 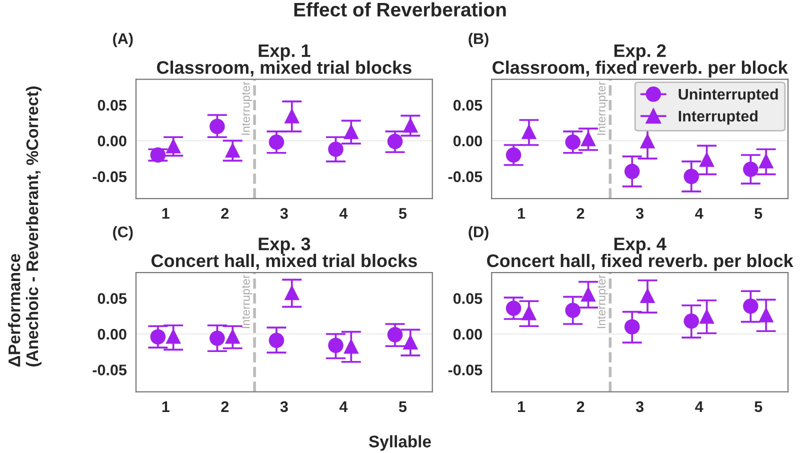 I want to click on x-axis-title: Syllable, so click(x=399, y=443).